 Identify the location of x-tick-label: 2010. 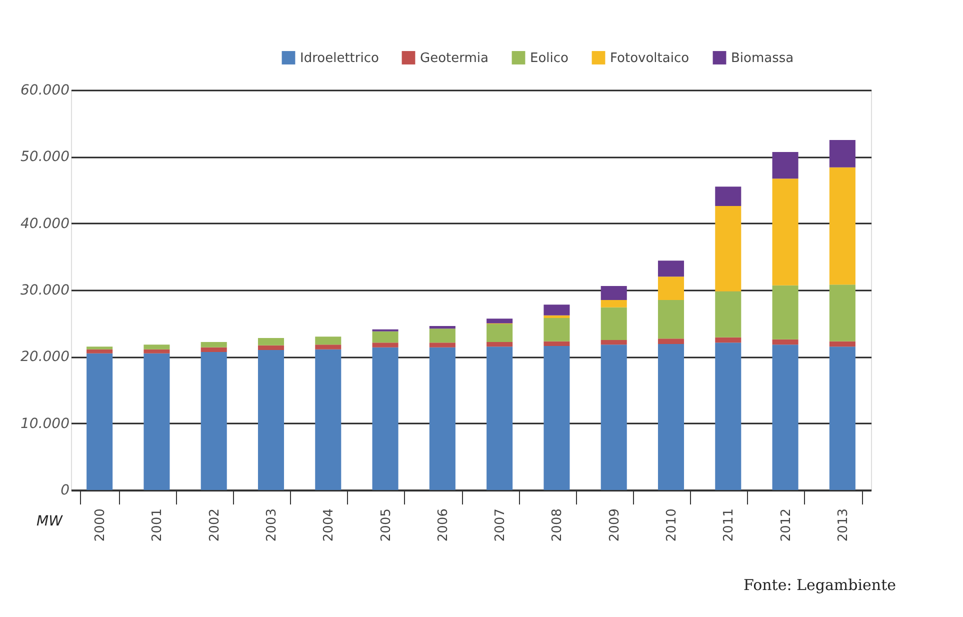
(672, 525).